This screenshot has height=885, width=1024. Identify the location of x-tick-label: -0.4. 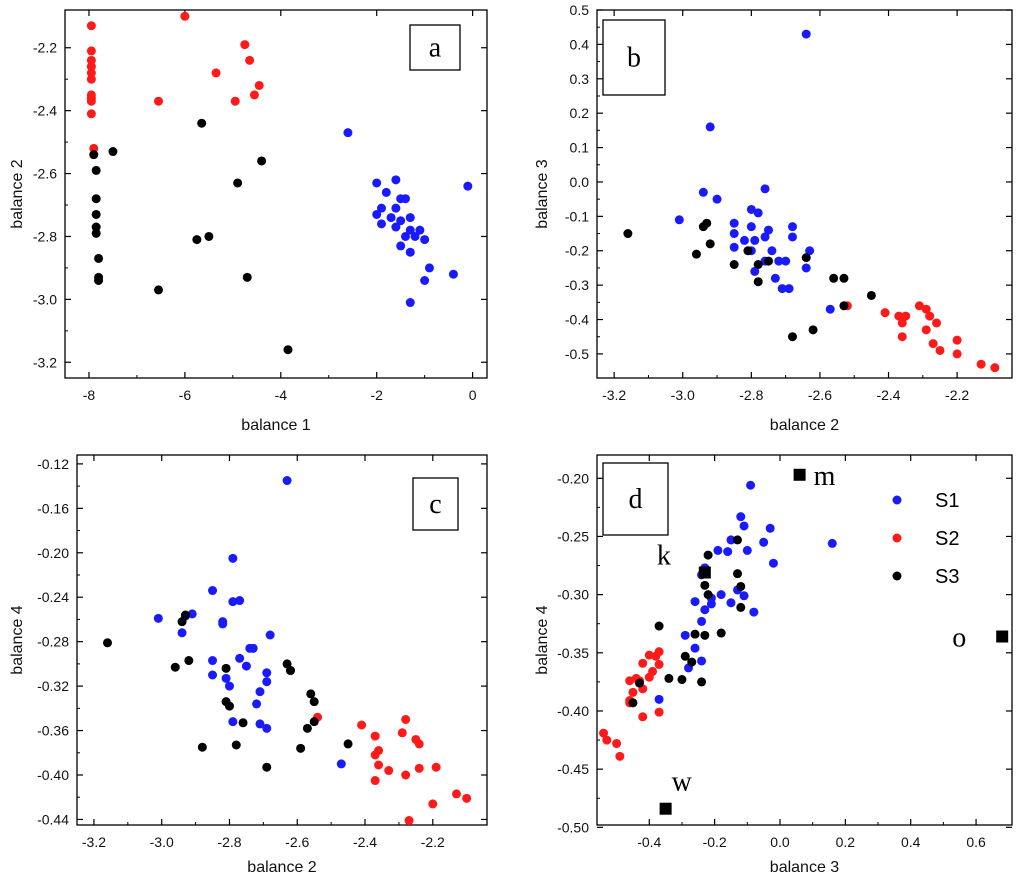
(649, 842).